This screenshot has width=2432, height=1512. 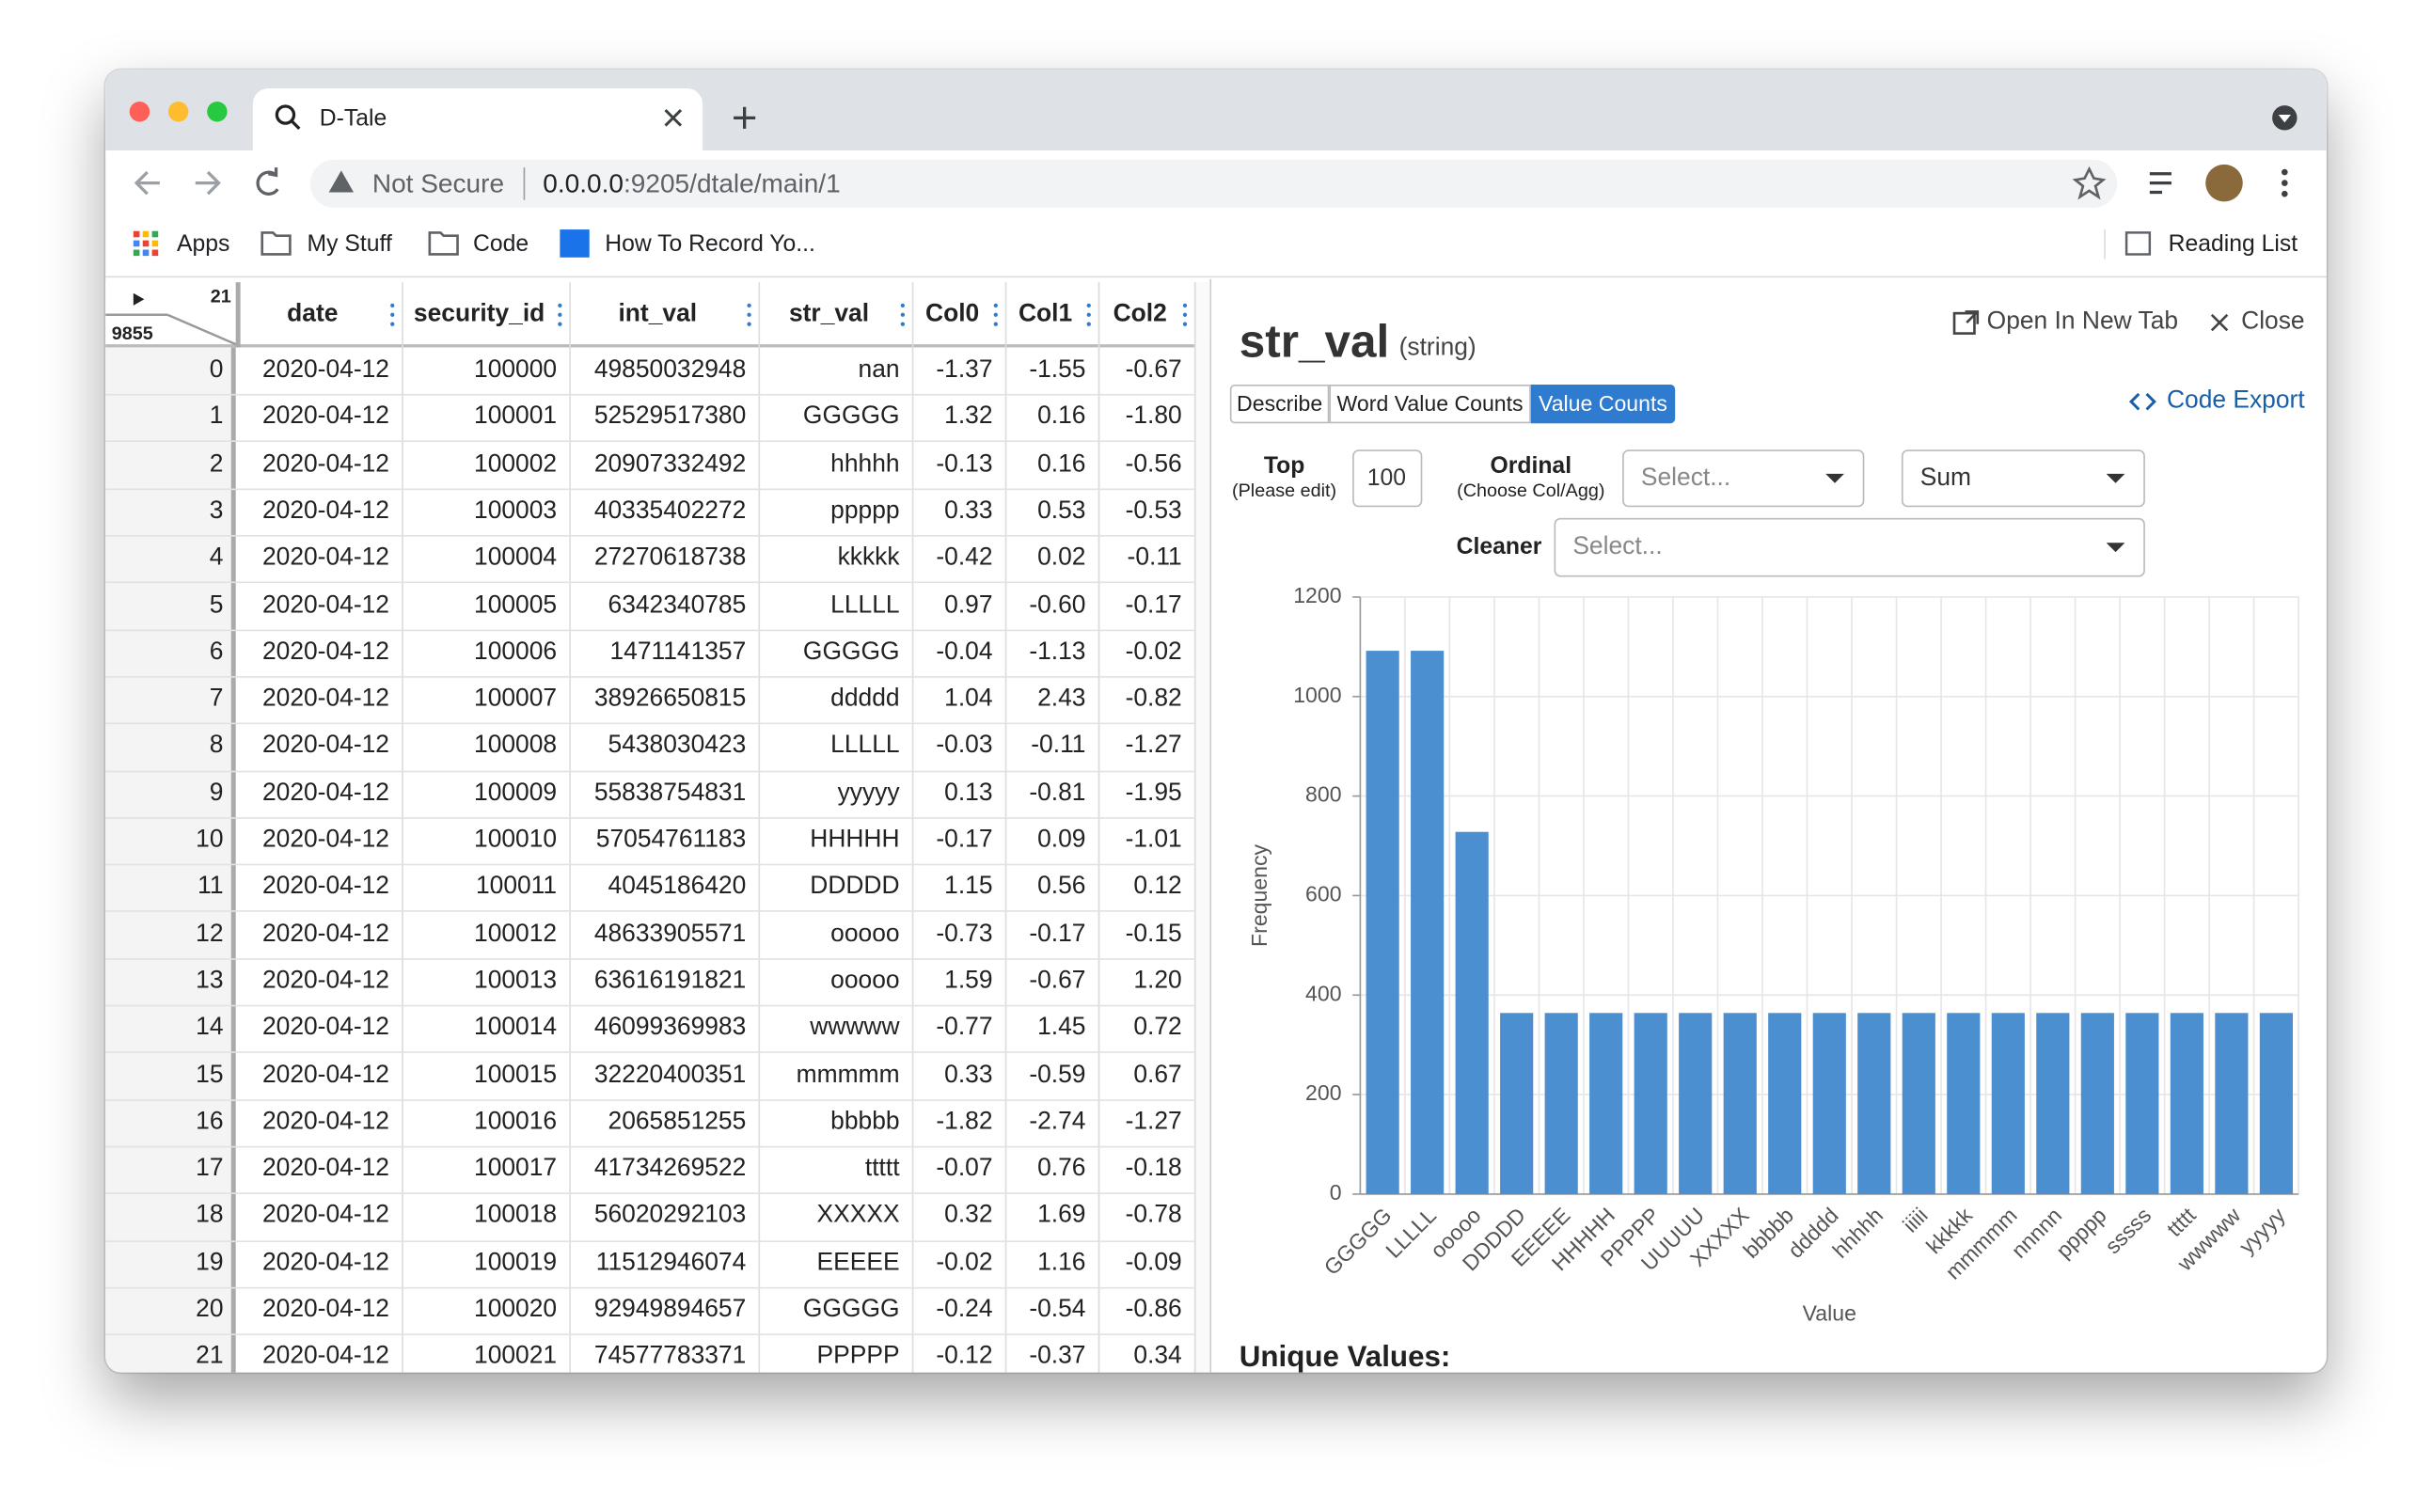 What do you see at coordinates (865, 511) in the screenshot?
I see `cell: ppppp` at bounding box center [865, 511].